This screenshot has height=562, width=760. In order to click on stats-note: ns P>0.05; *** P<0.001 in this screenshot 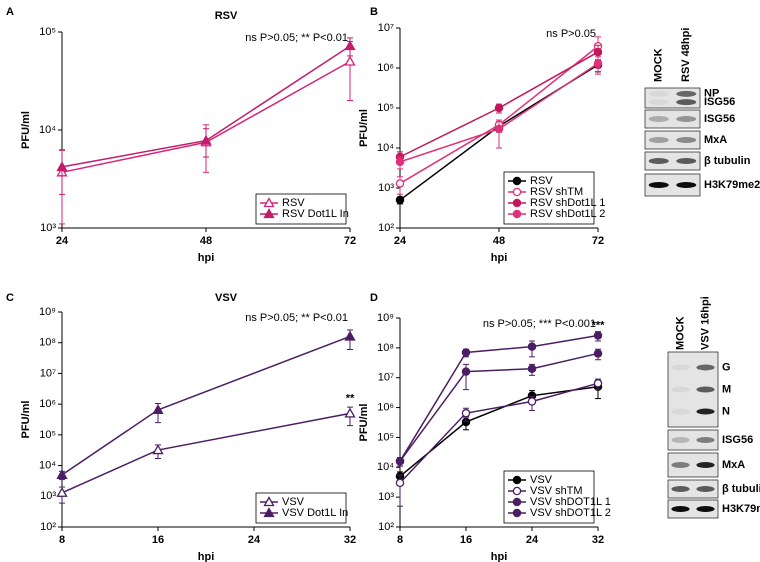, I will do `click(539, 324)`.